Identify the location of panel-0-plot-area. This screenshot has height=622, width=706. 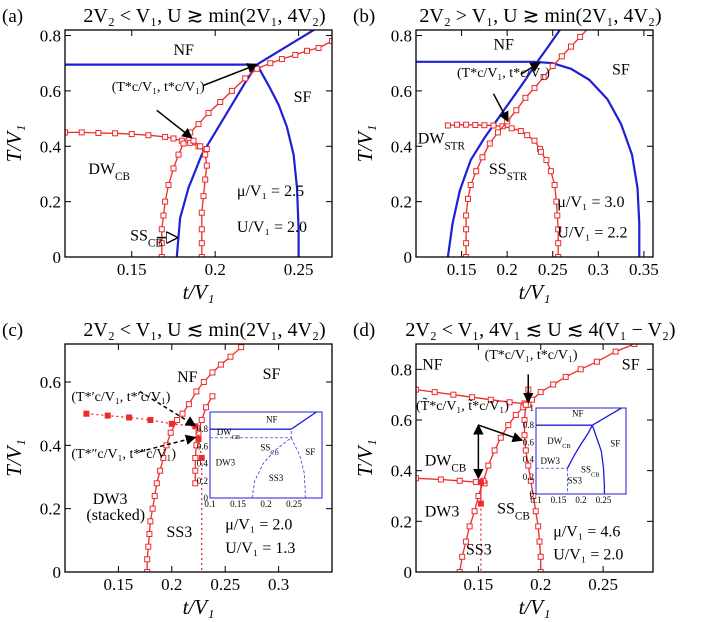
(198, 143).